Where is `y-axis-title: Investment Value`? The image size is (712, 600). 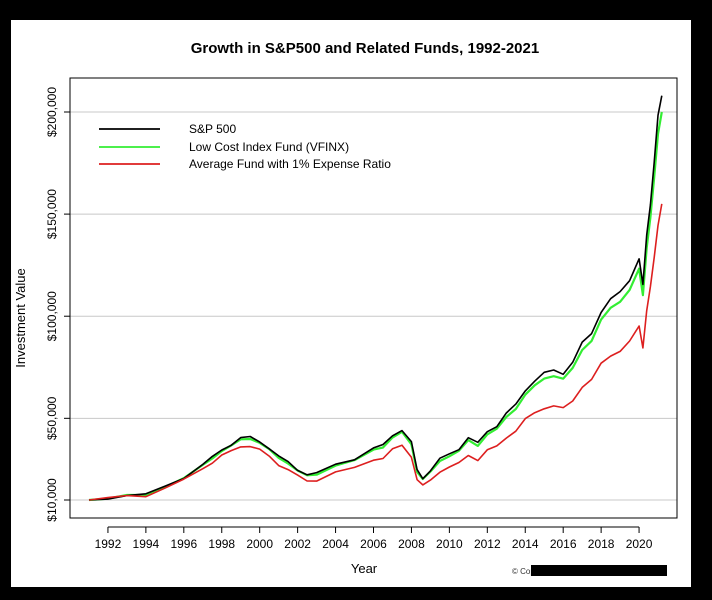 y-axis-title: Investment Value is located at coordinates (20, 317).